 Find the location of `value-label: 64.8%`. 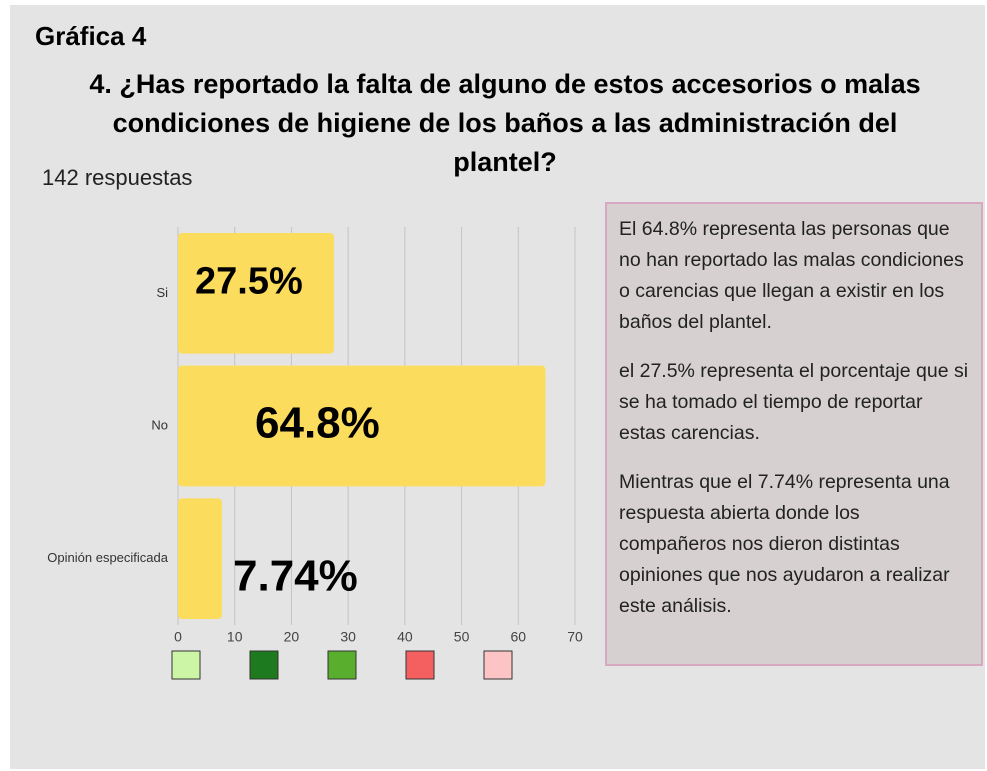

value-label: 64.8% is located at coordinates (317, 423).